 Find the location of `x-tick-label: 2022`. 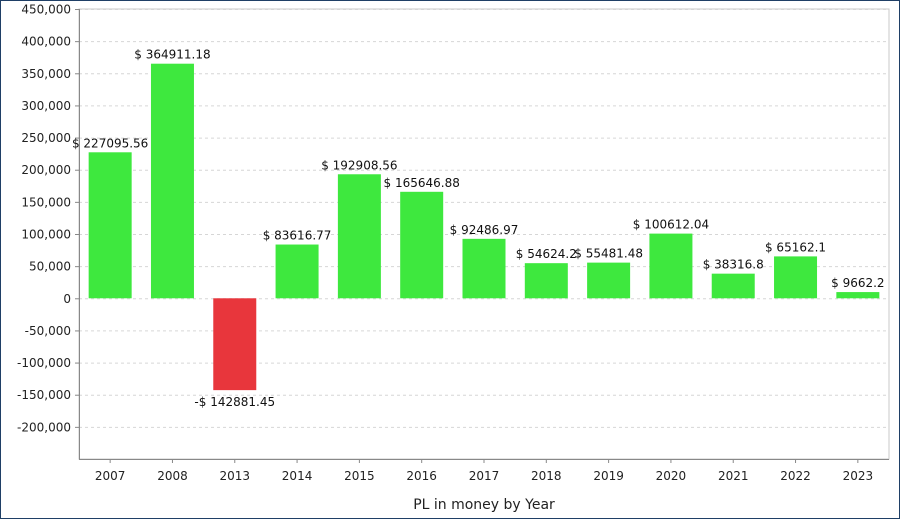

x-tick-label: 2022 is located at coordinates (795, 476).